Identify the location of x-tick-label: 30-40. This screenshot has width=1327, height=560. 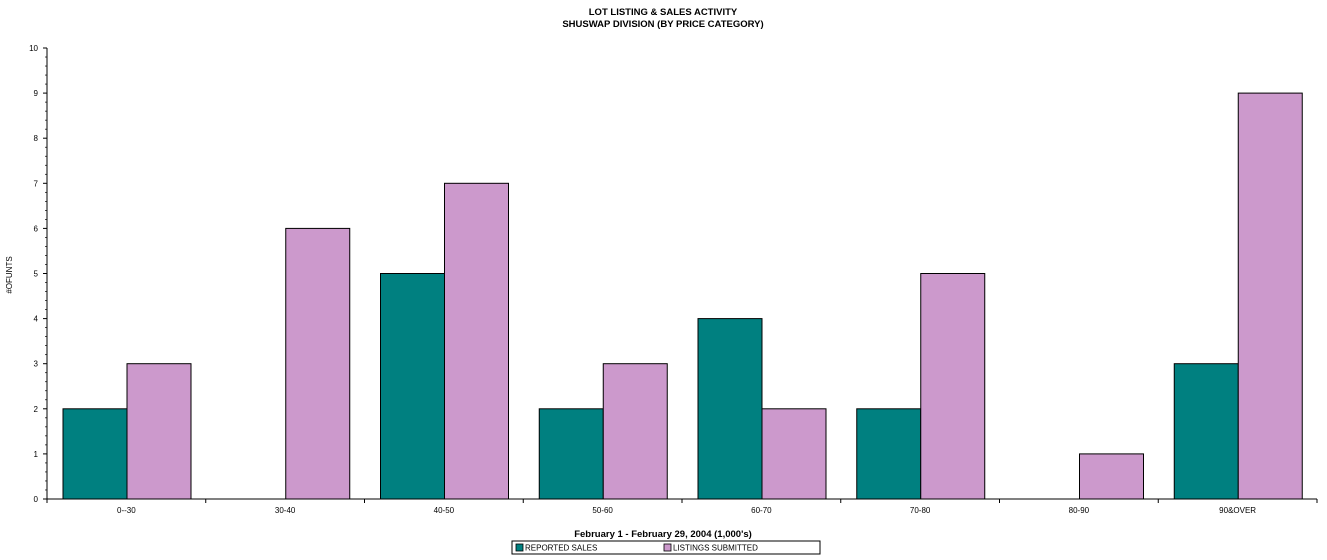
(285, 510).